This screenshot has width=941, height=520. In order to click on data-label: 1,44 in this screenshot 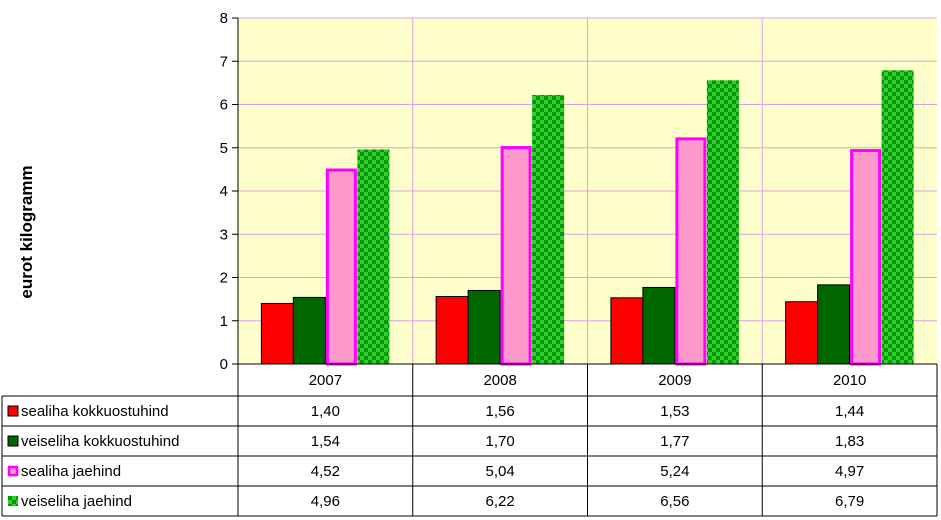, I will do `click(849, 411)`.